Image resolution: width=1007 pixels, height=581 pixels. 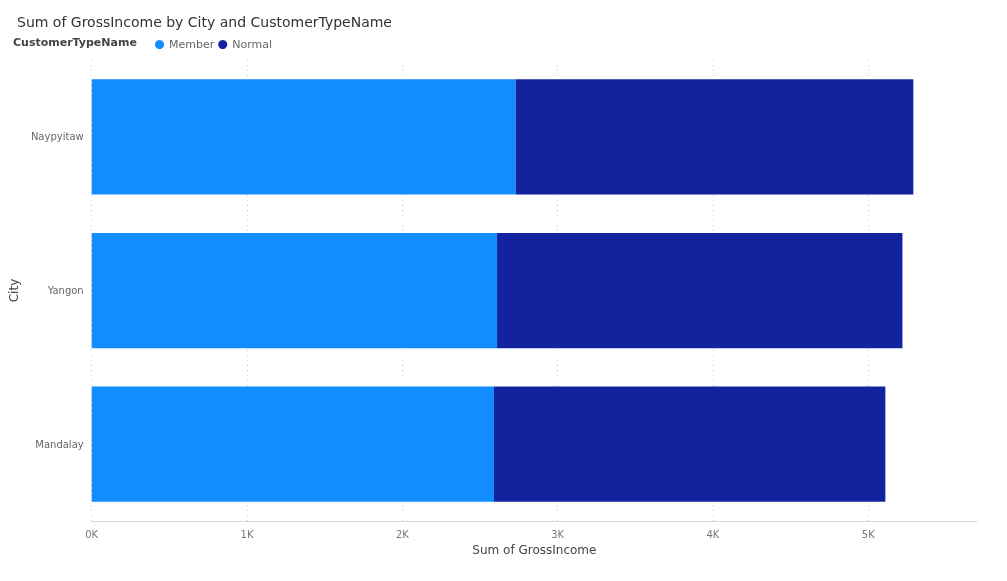 I want to click on y-axis-title: City, so click(x=14, y=290).